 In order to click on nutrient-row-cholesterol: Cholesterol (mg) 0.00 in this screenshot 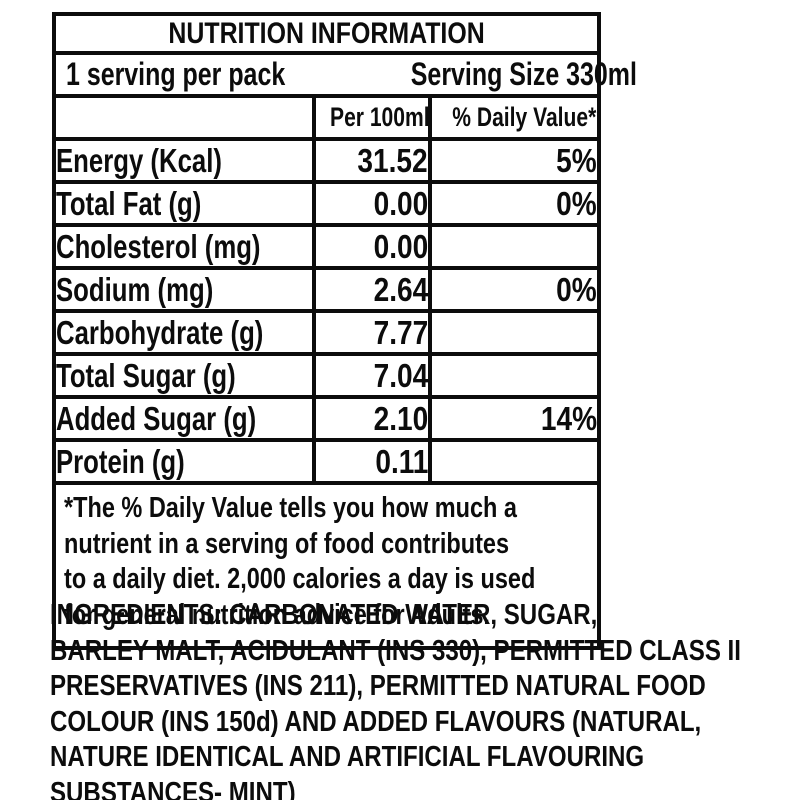, I will do `click(326, 246)`.